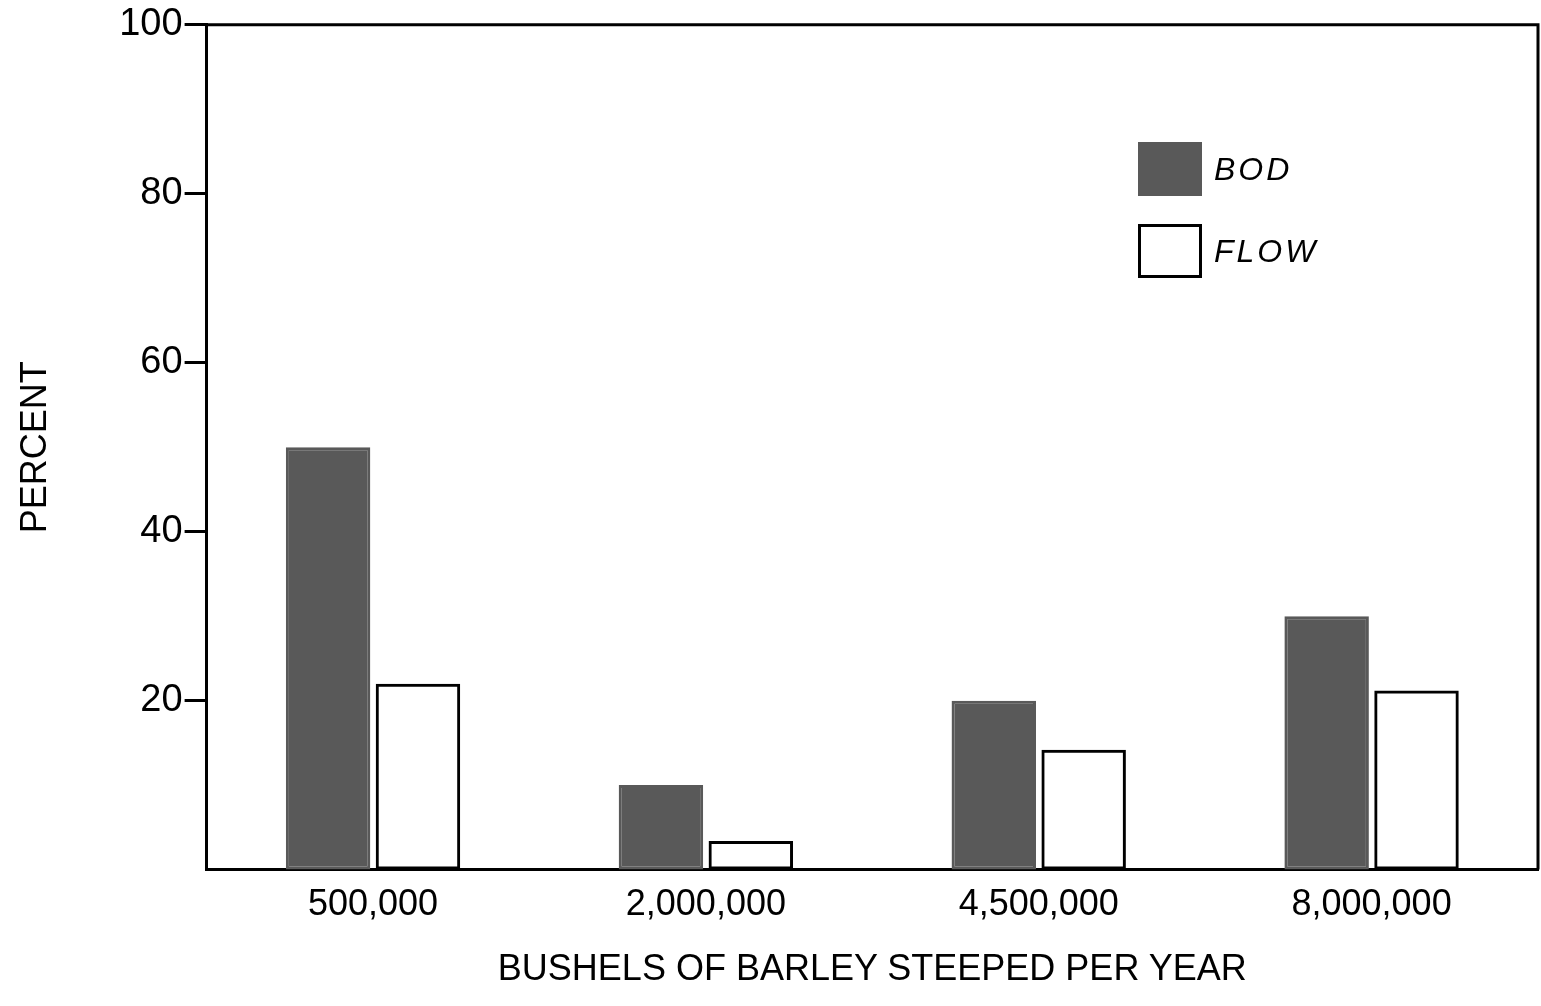 This screenshot has height=1006, width=1541. I want to click on y-tick-label: 100, so click(151, 22).